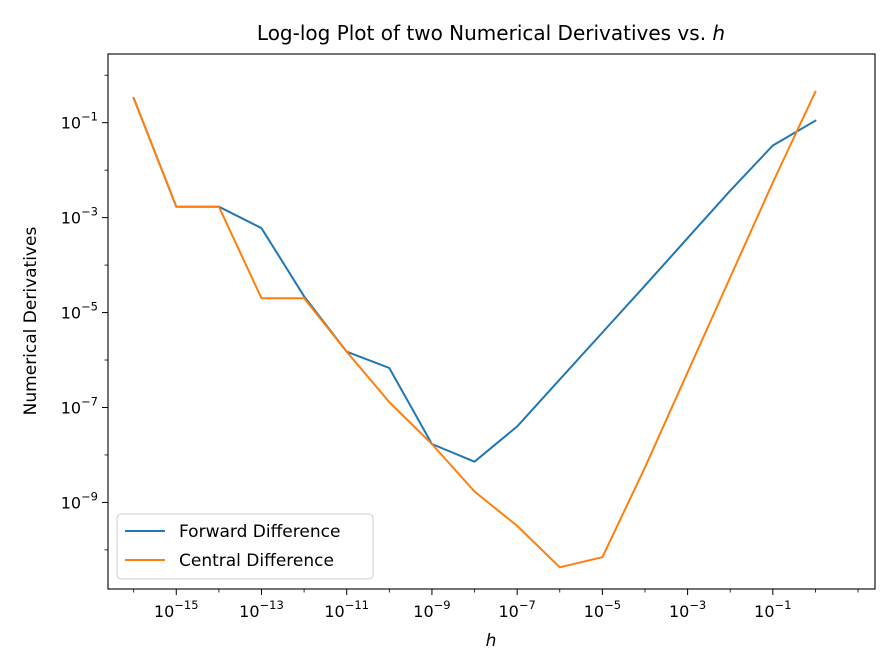 The height and width of the screenshot is (672, 896). I want to click on legend-label-forward-difference: Forward Difference, so click(259, 532).